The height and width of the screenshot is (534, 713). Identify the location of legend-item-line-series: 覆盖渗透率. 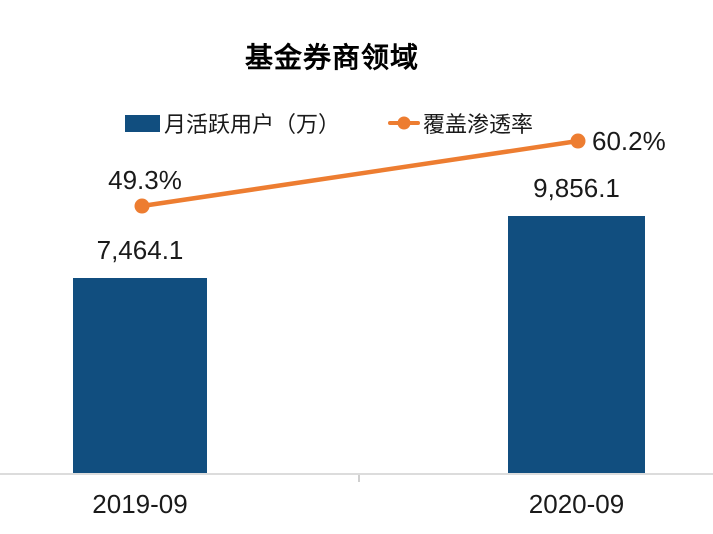
(460, 123).